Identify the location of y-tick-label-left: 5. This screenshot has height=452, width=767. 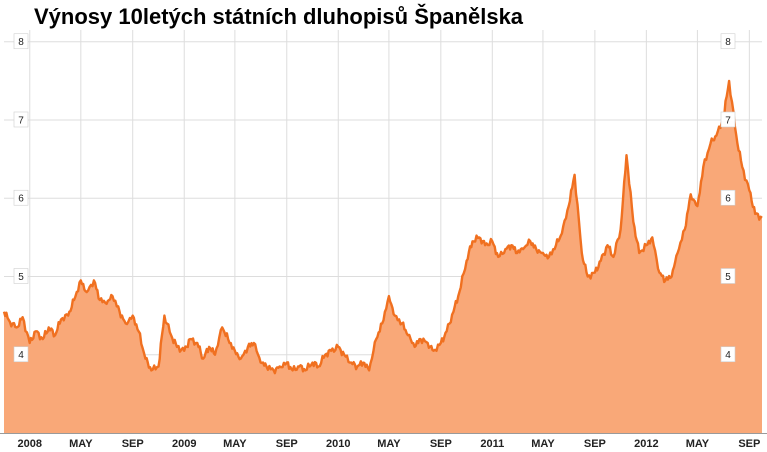
(21, 277).